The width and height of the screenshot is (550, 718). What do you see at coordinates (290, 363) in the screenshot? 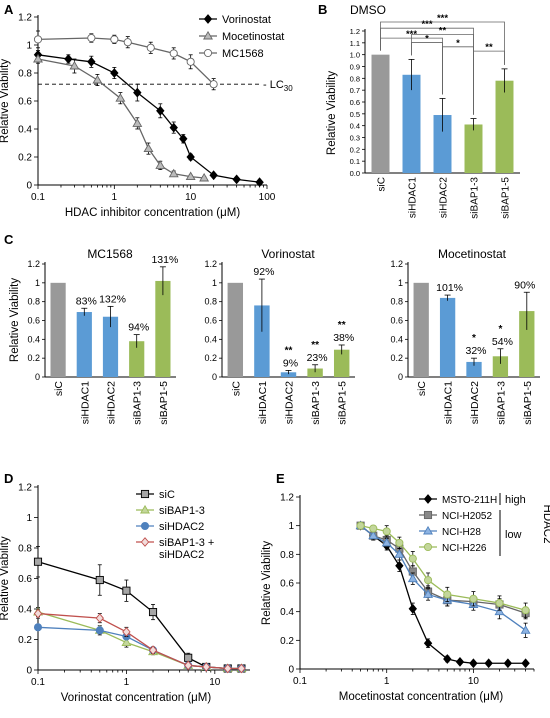
I see `panel-c-percent-label: 9%` at bounding box center [290, 363].